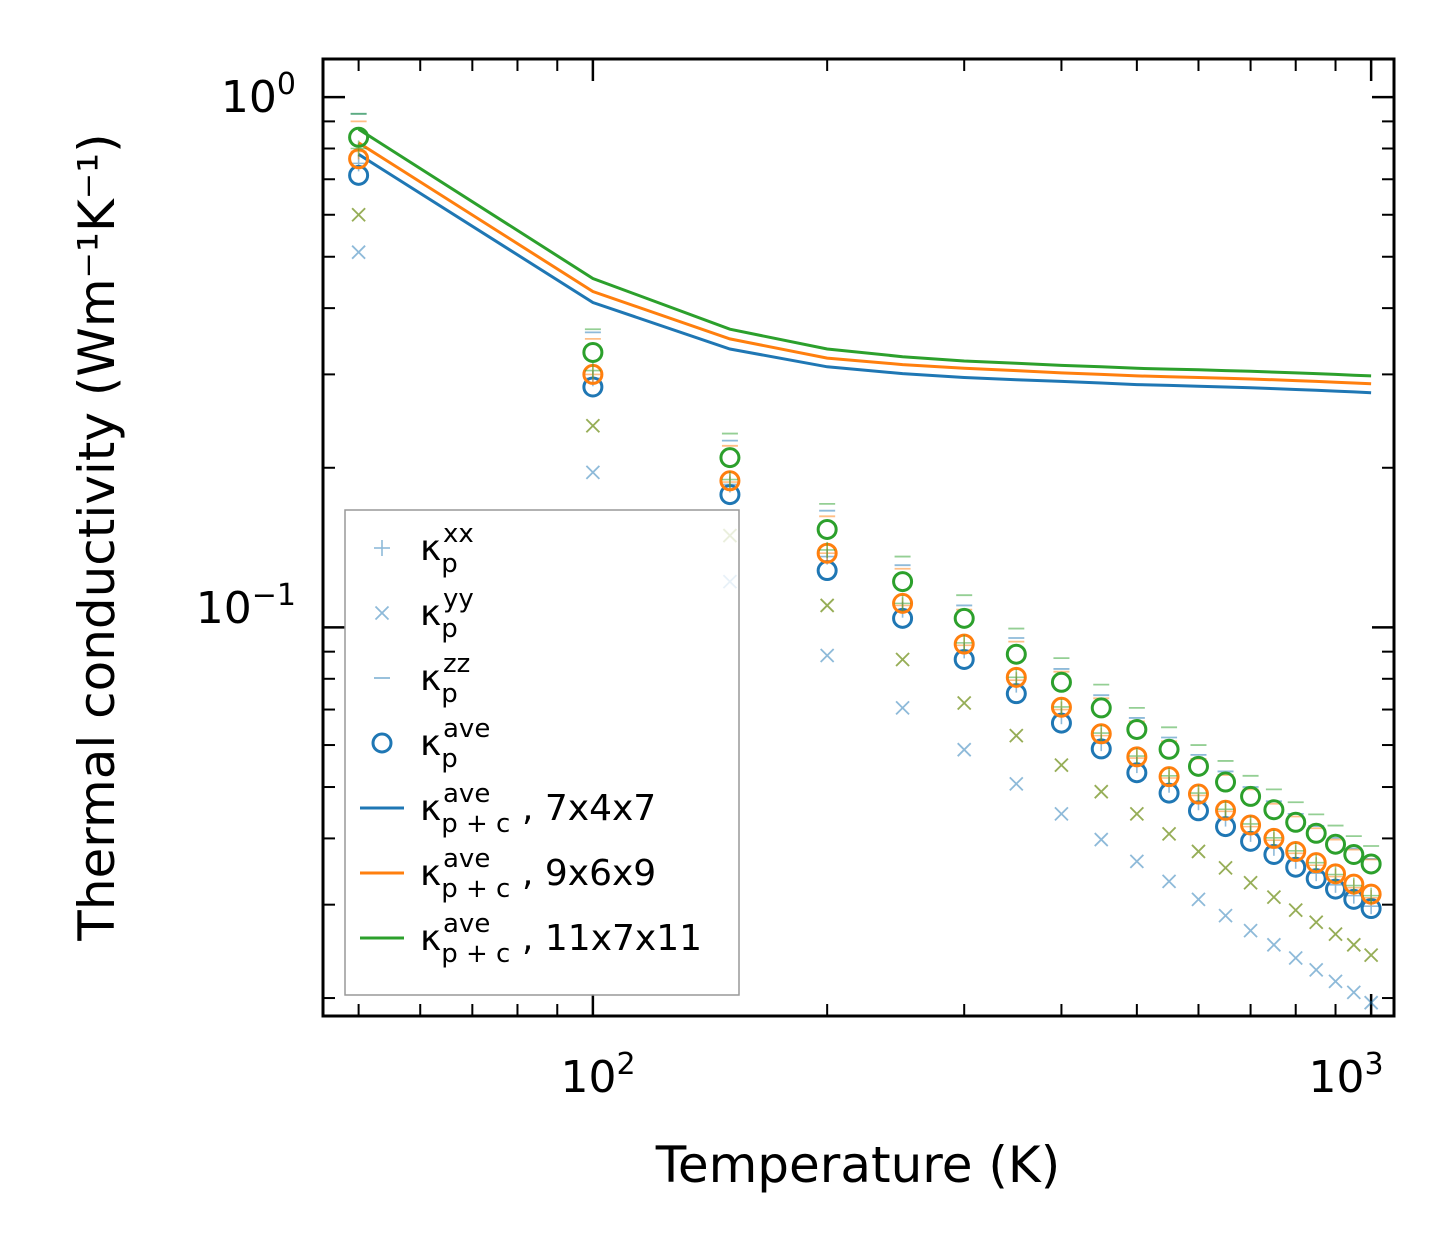  I want to click on x-tick-labels: 102 103, so click(971, 1075).